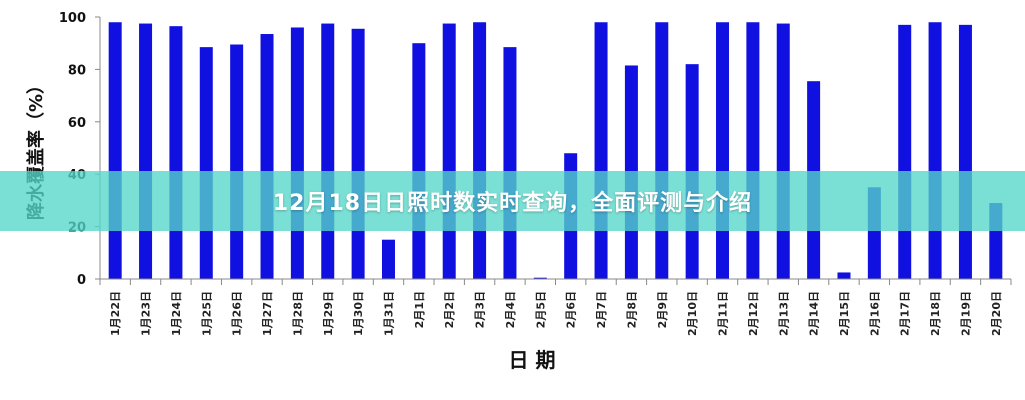 The image size is (1025, 400). Describe the element at coordinates (905, 313) in the screenshot. I see `x-tick-label: 2月17日` at that location.